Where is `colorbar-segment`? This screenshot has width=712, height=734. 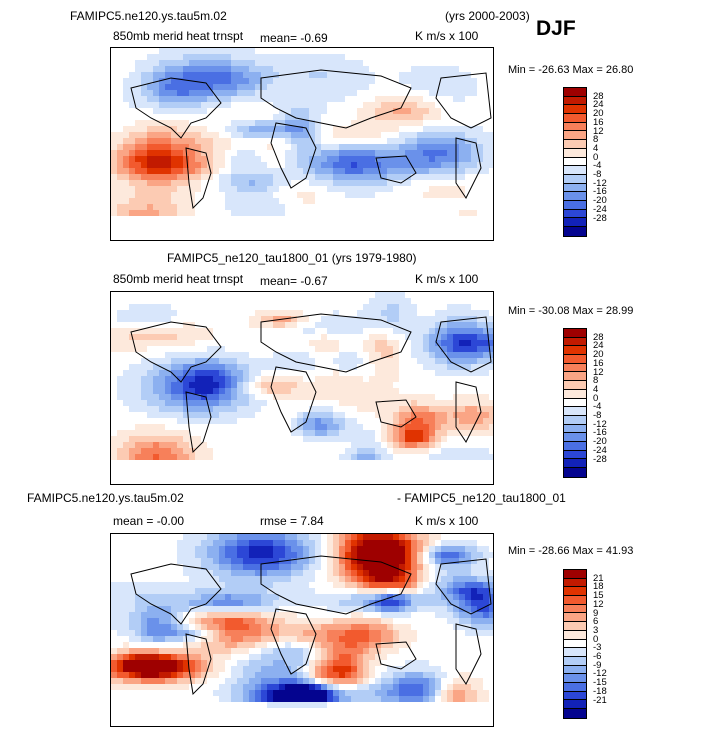 colorbar-segment is located at coordinates (575, 463).